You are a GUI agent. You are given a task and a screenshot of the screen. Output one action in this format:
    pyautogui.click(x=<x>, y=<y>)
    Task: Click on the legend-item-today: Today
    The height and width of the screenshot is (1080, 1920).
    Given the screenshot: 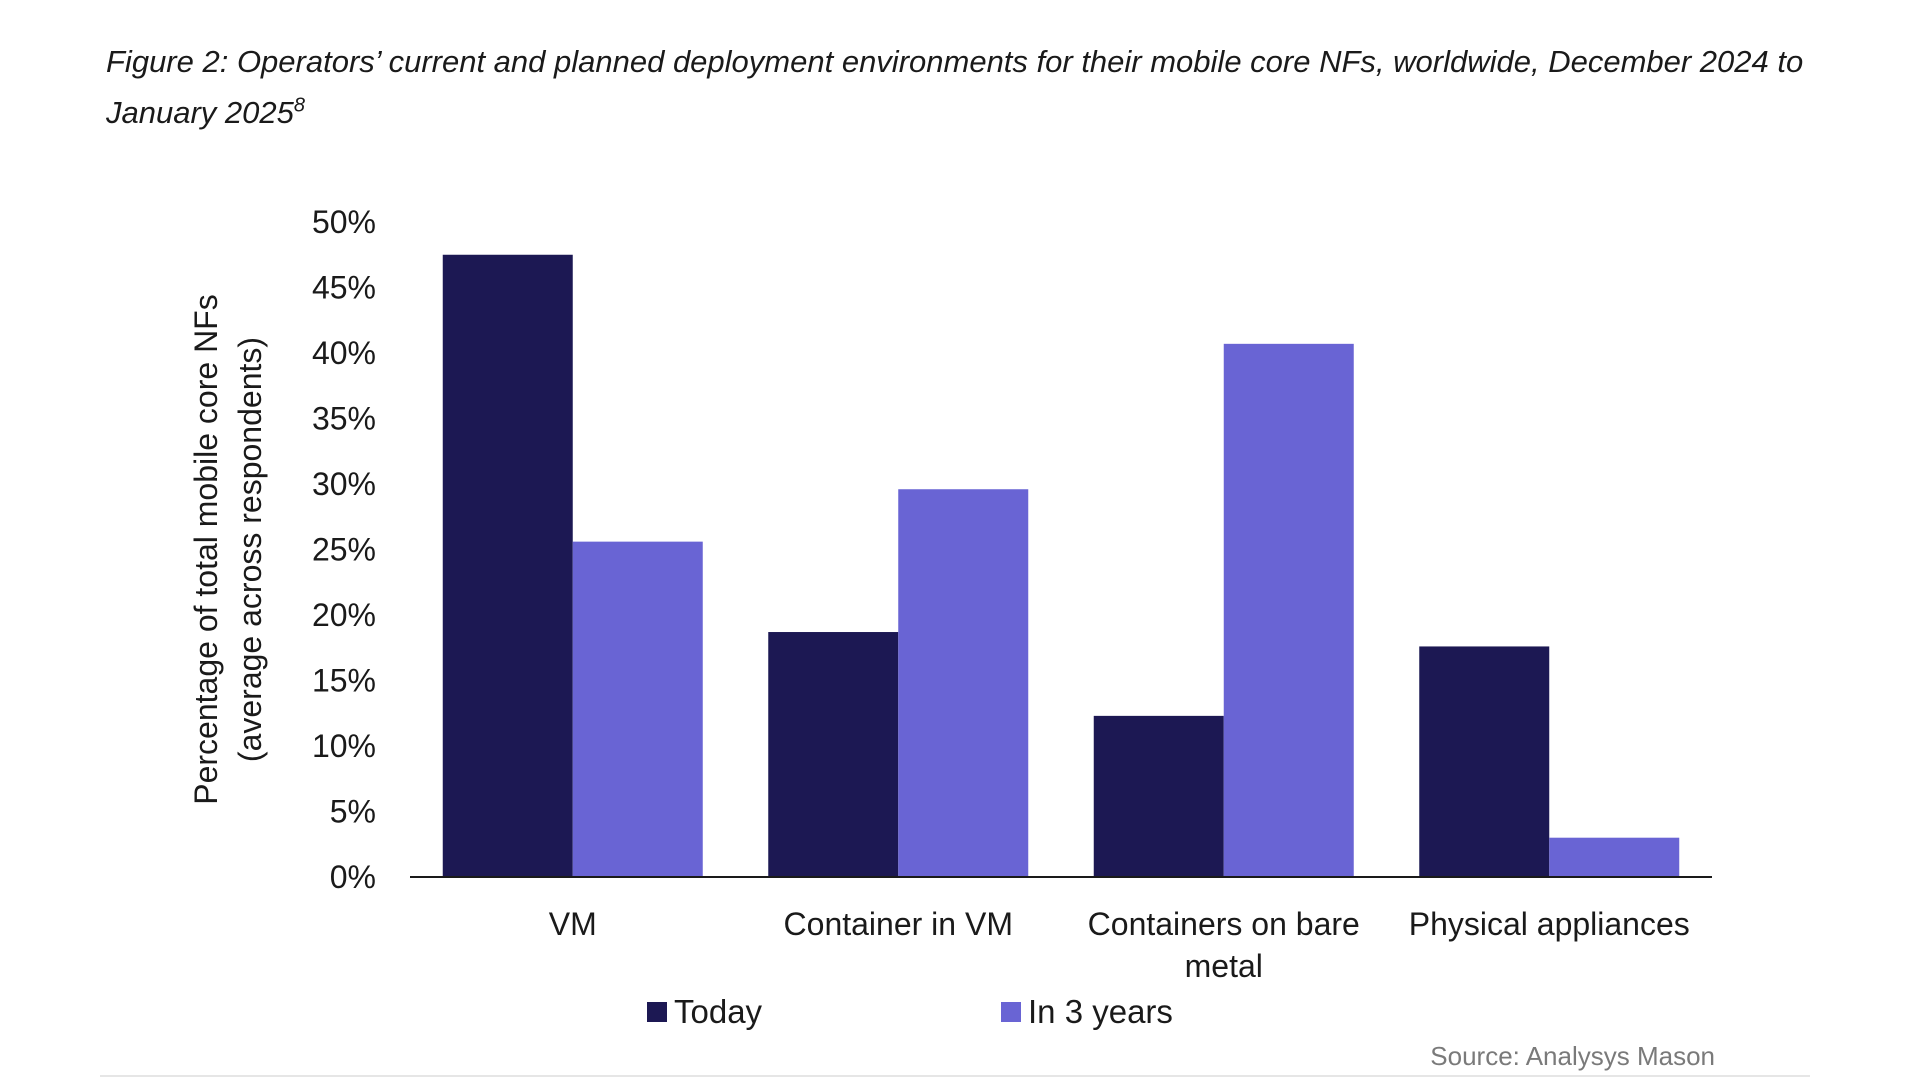 What is the action you would take?
    pyautogui.click(x=704, y=1012)
    